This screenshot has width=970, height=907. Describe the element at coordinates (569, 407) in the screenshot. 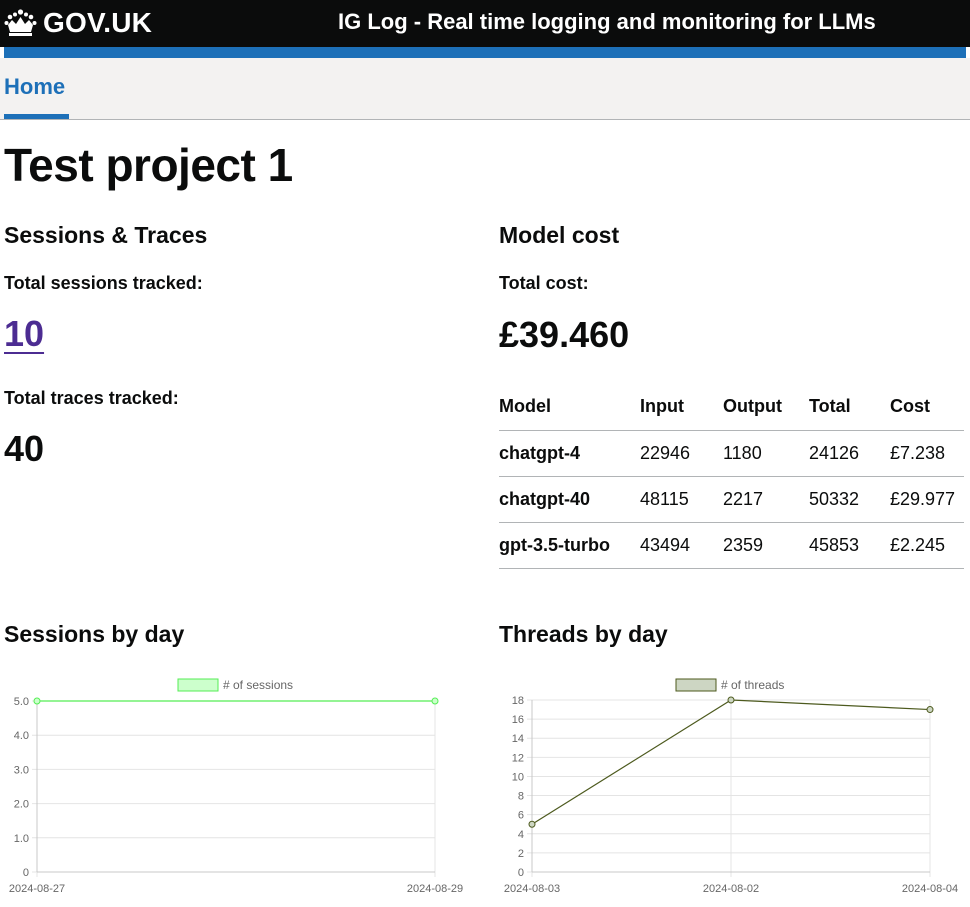

I see `column-header-model: Model` at that location.